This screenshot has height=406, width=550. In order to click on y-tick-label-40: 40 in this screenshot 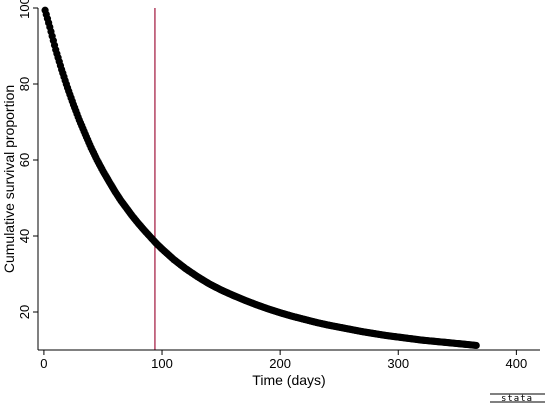, I will do `click(24, 236)`.